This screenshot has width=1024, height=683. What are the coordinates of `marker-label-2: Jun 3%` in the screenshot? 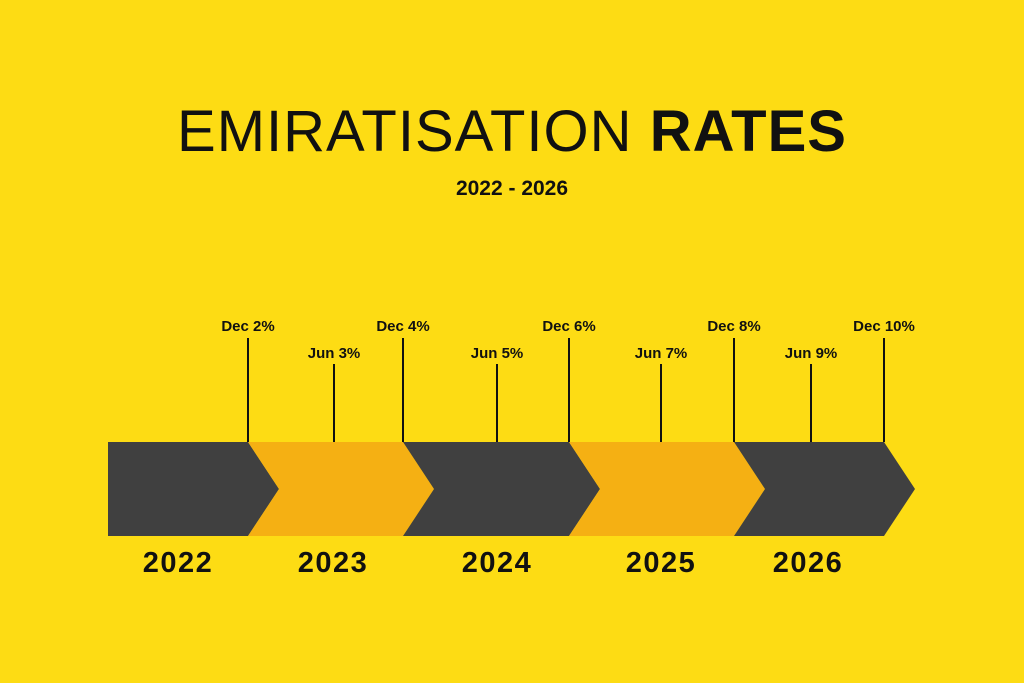 It's located at (334, 353).